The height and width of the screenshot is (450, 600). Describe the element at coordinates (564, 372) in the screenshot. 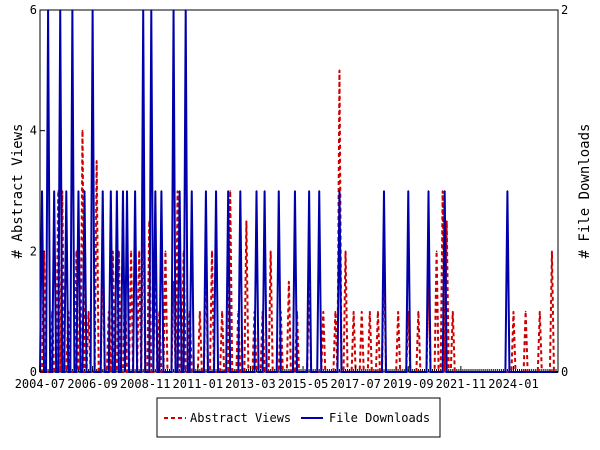

I see `y2-tick-label: 0` at that location.